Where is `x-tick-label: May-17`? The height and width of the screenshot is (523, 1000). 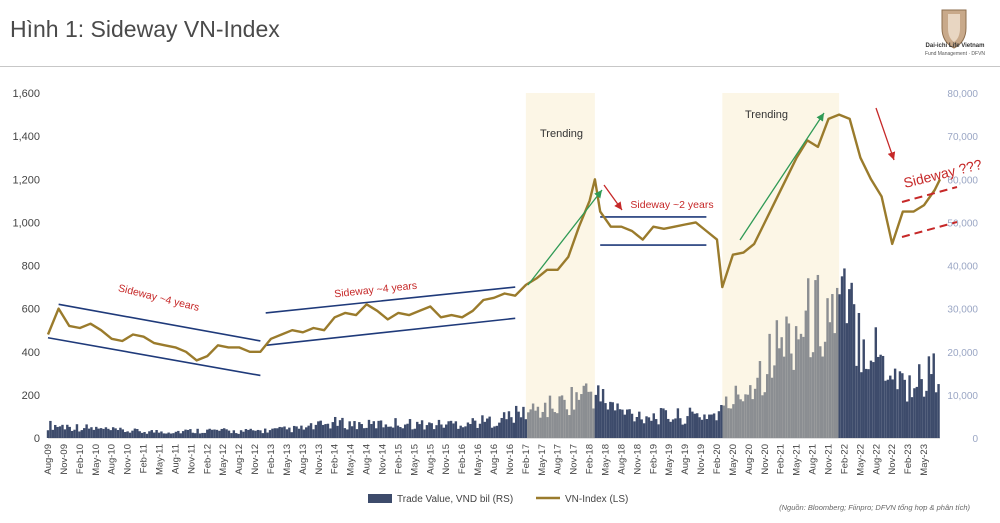
x-tick-label: May-17 is located at coordinates (542, 460).